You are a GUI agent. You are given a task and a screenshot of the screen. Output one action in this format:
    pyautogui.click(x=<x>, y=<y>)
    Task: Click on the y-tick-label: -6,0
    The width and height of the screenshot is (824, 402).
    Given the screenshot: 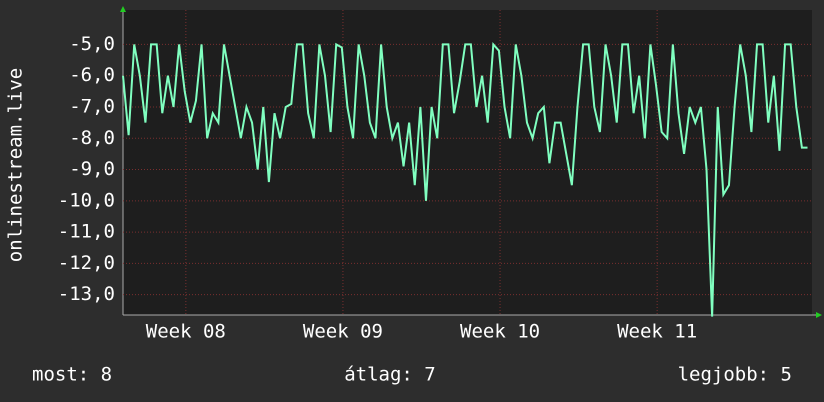 What is the action you would take?
    pyautogui.click(x=92, y=75)
    